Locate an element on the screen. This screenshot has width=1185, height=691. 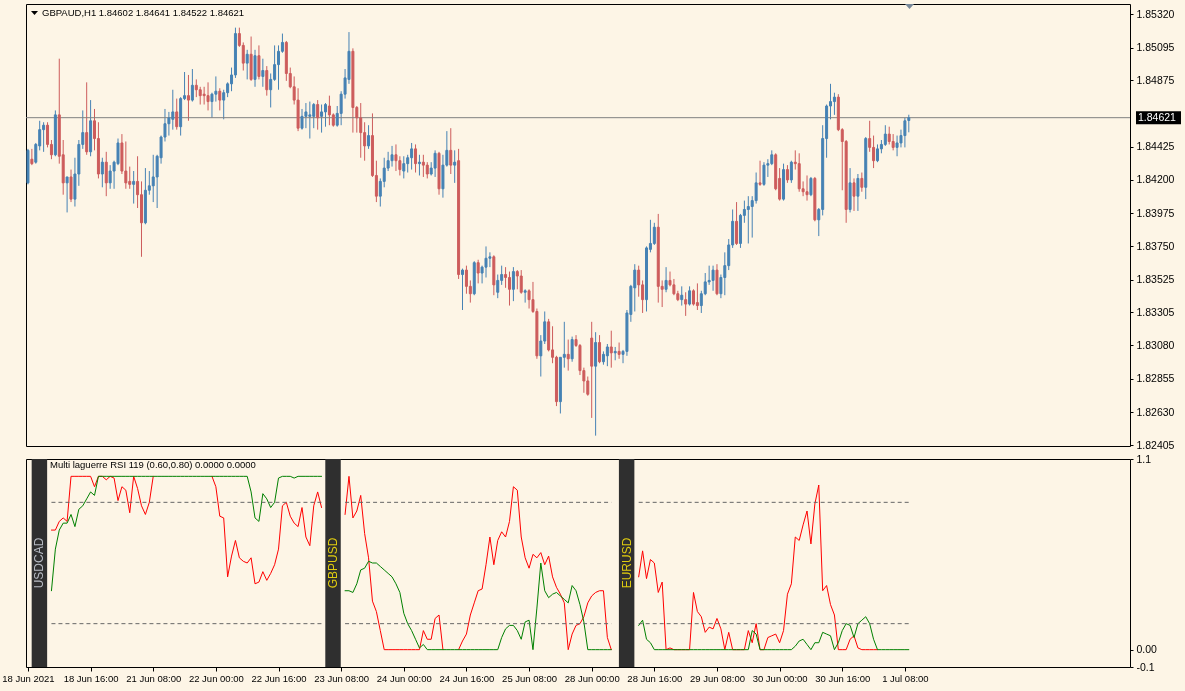
annotation: GBPUSD is located at coordinates (333, 563).